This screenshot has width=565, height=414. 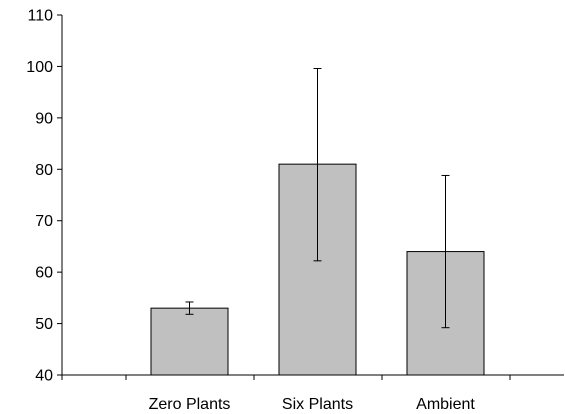 I want to click on y-tick-label: 40, so click(x=44, y=376).